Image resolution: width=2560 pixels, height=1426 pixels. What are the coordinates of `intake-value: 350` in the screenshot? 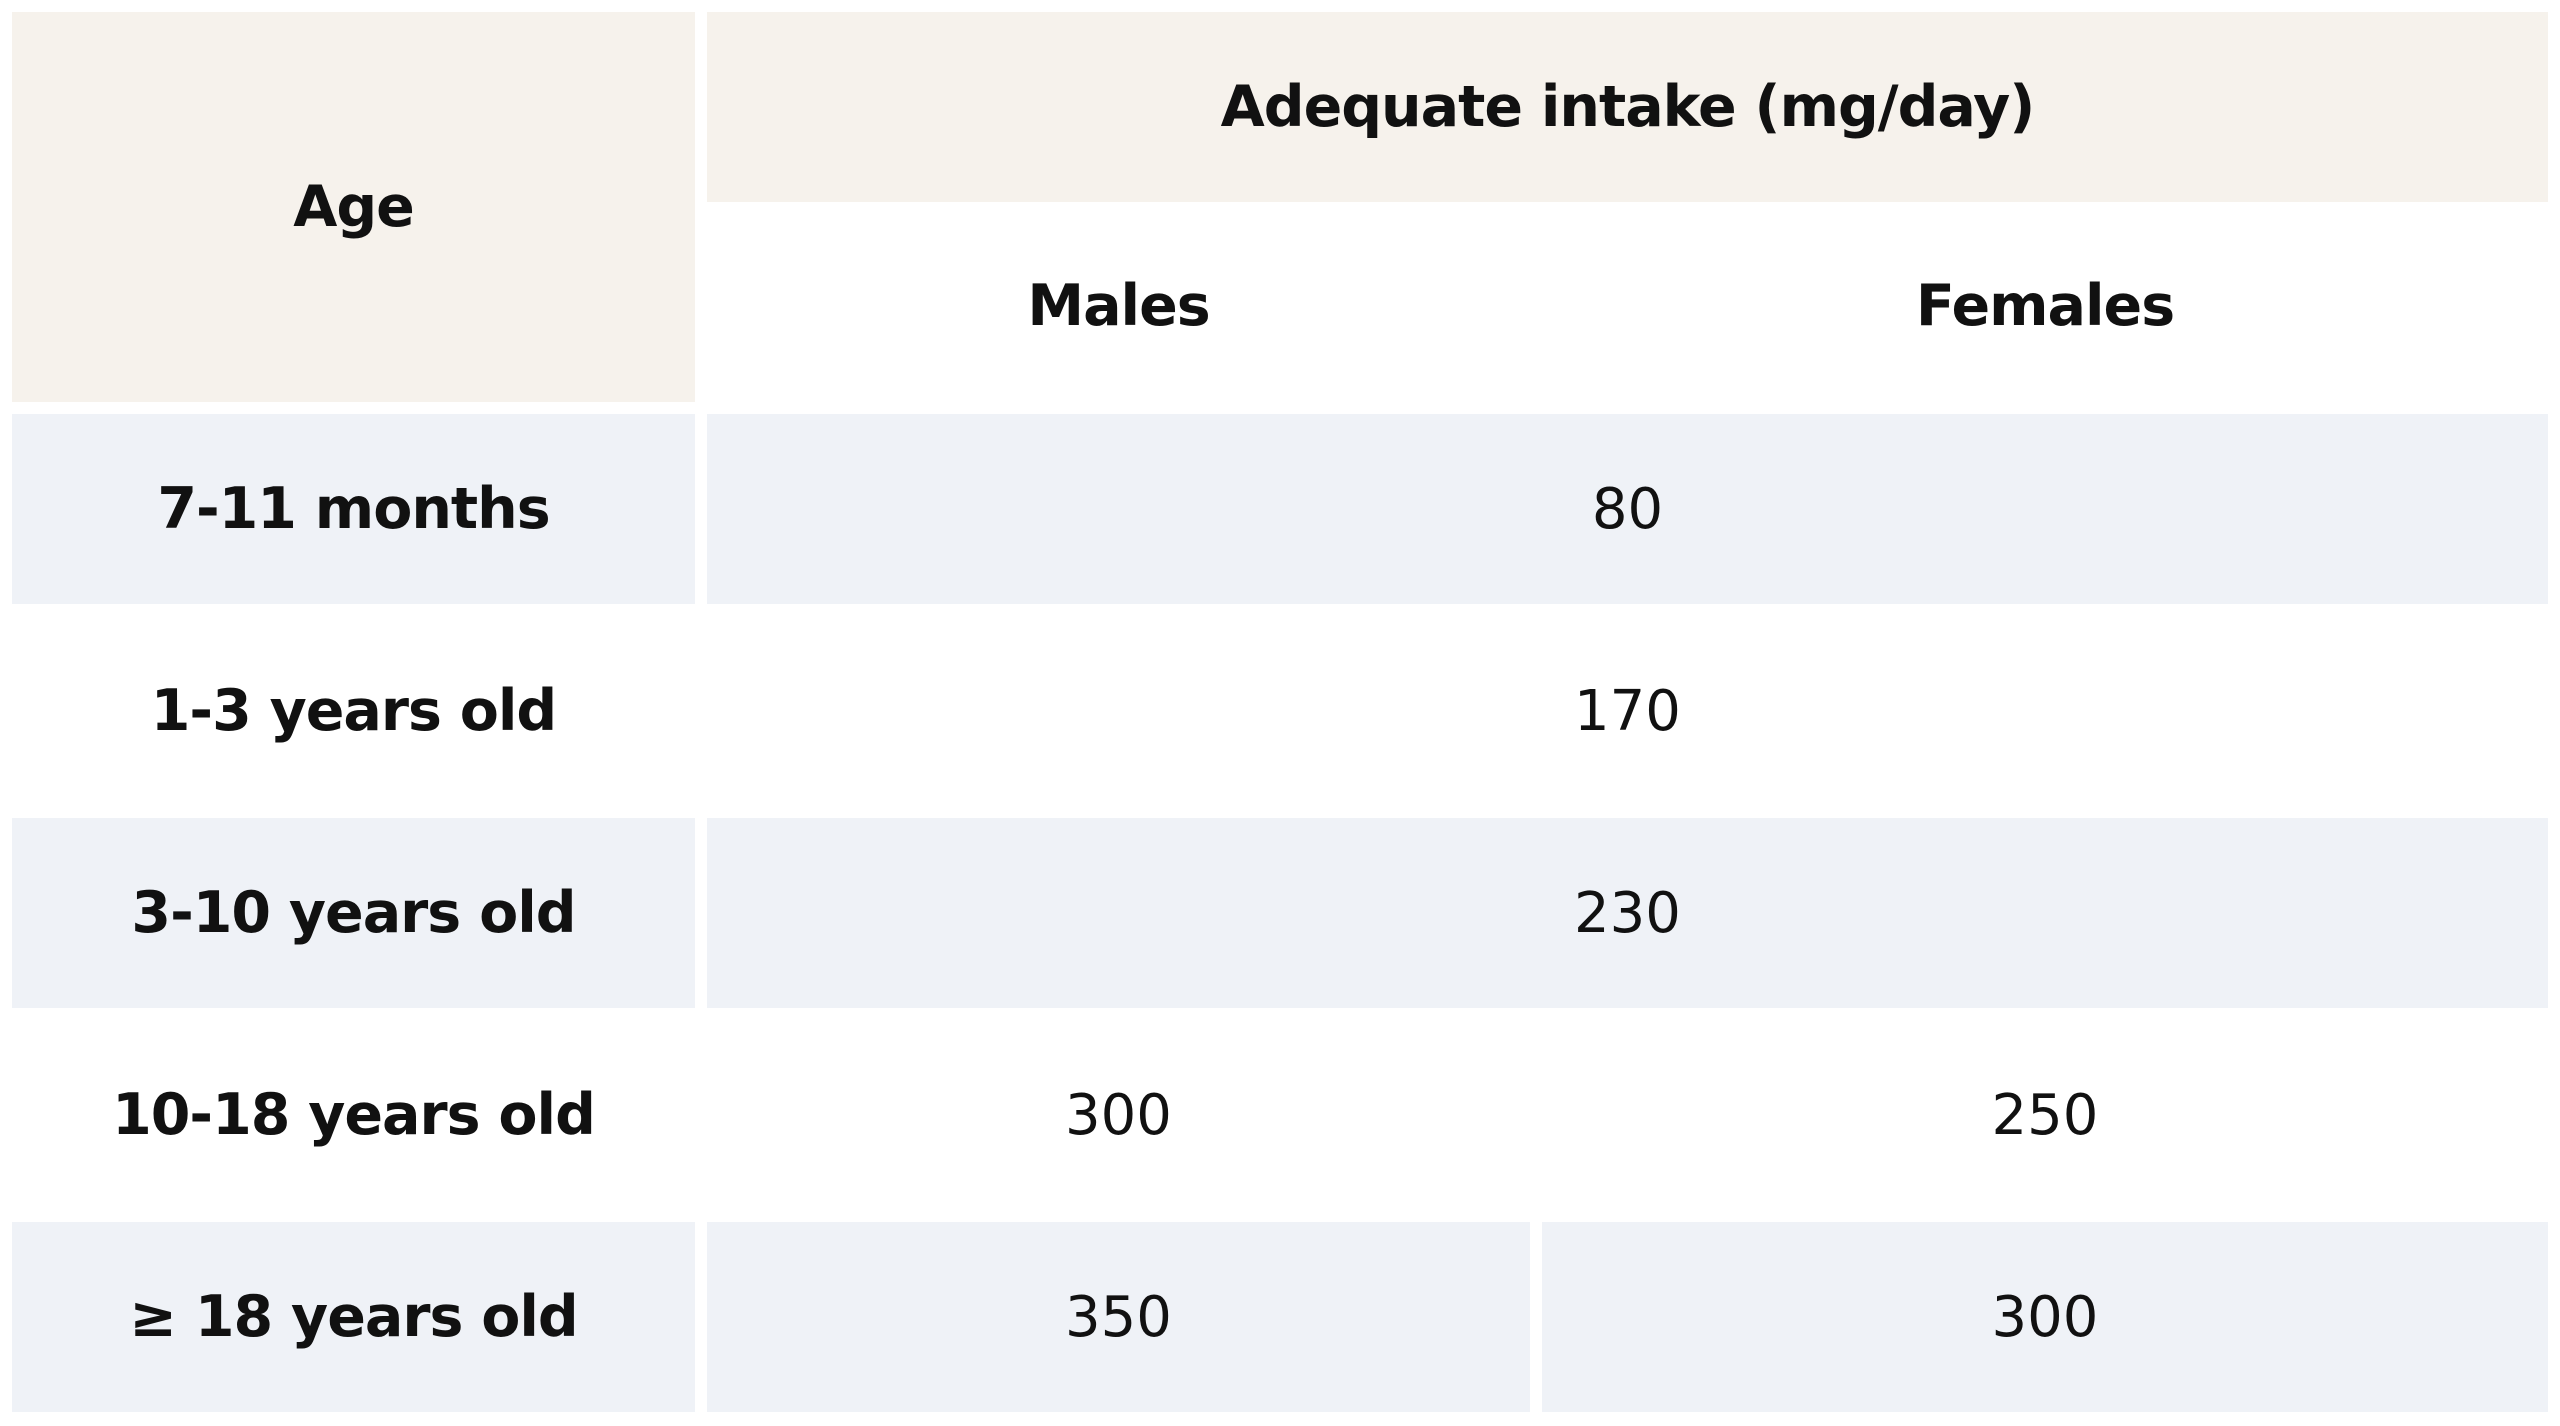 It's located at (1118, 1317).